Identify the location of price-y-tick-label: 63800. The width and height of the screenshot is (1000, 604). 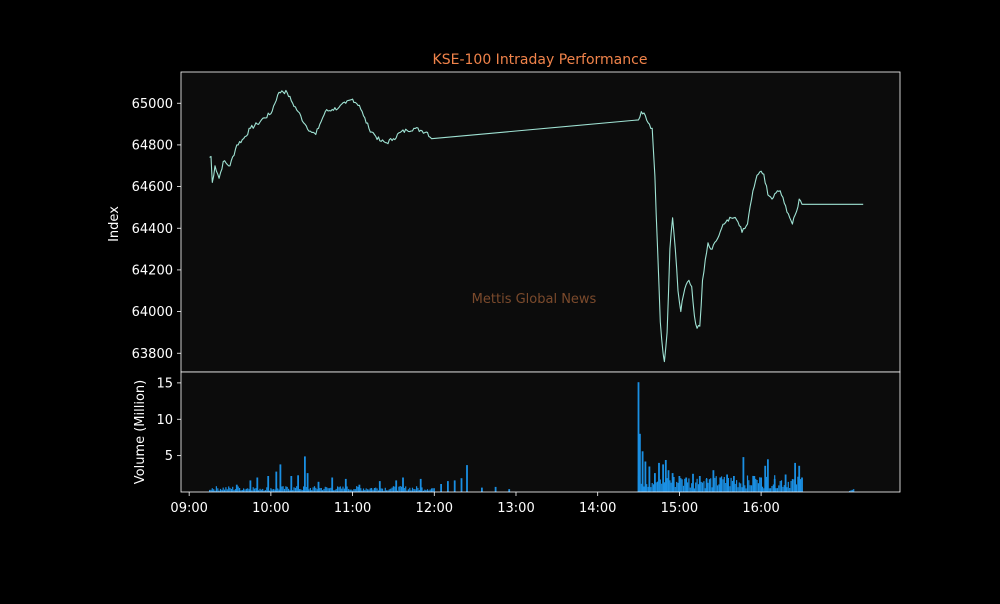
(152, 354).